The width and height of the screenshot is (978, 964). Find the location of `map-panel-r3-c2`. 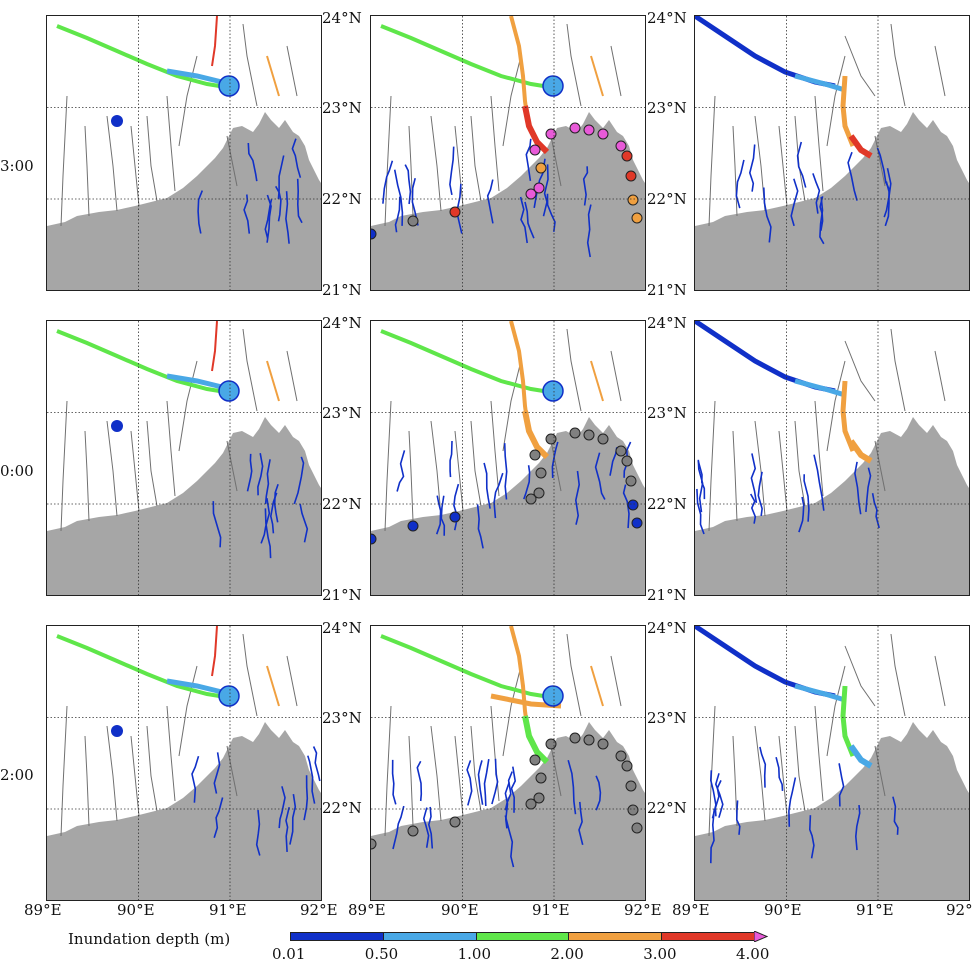

map-panel-r3-c2 is located at coordinates (508, 763).